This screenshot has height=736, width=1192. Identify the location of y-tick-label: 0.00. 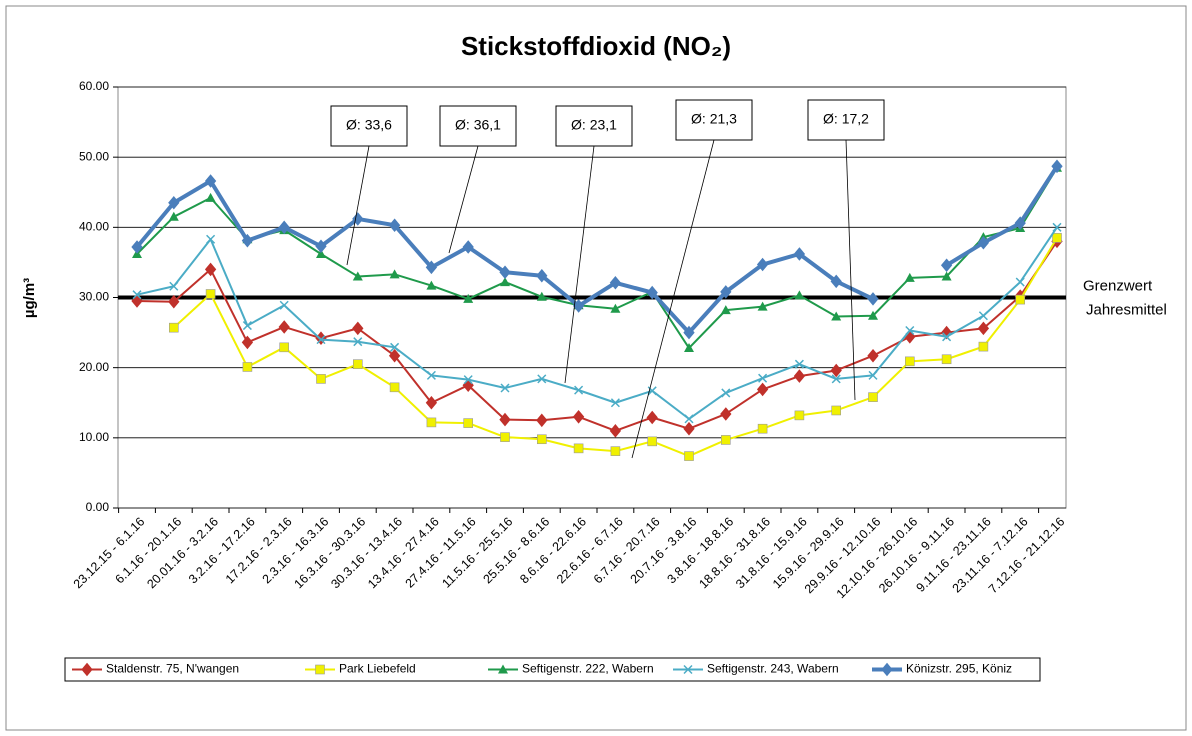
(98, 507).